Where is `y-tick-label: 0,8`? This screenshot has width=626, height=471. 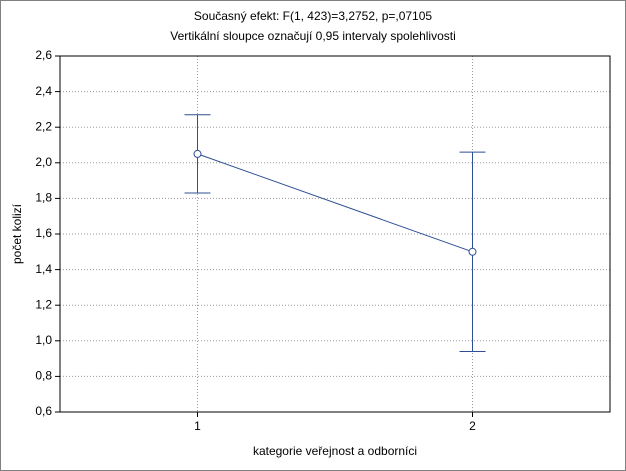
y-tick-label: 0,8 is located at coordinates (43, 376).